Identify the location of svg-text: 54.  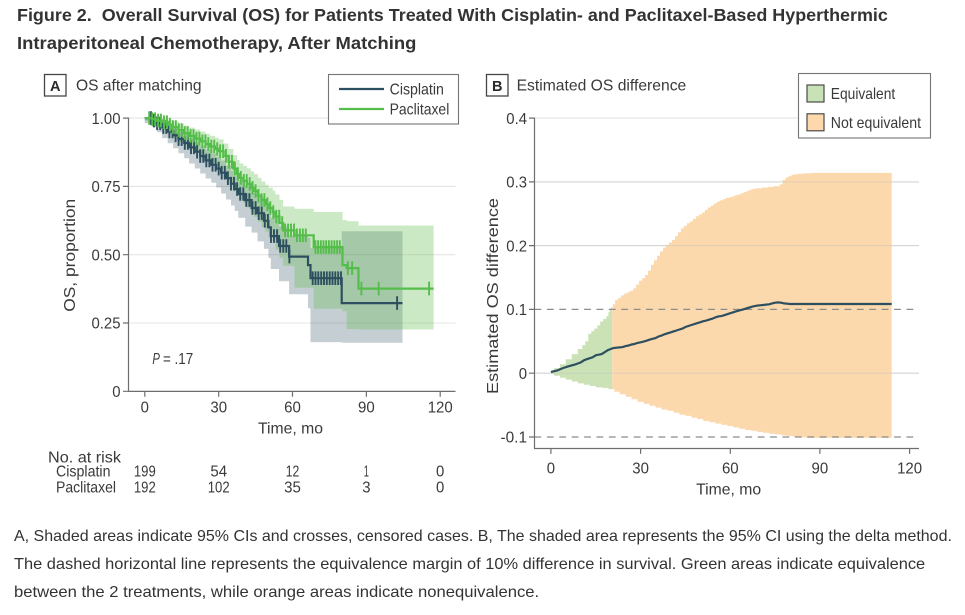
(218, 471).